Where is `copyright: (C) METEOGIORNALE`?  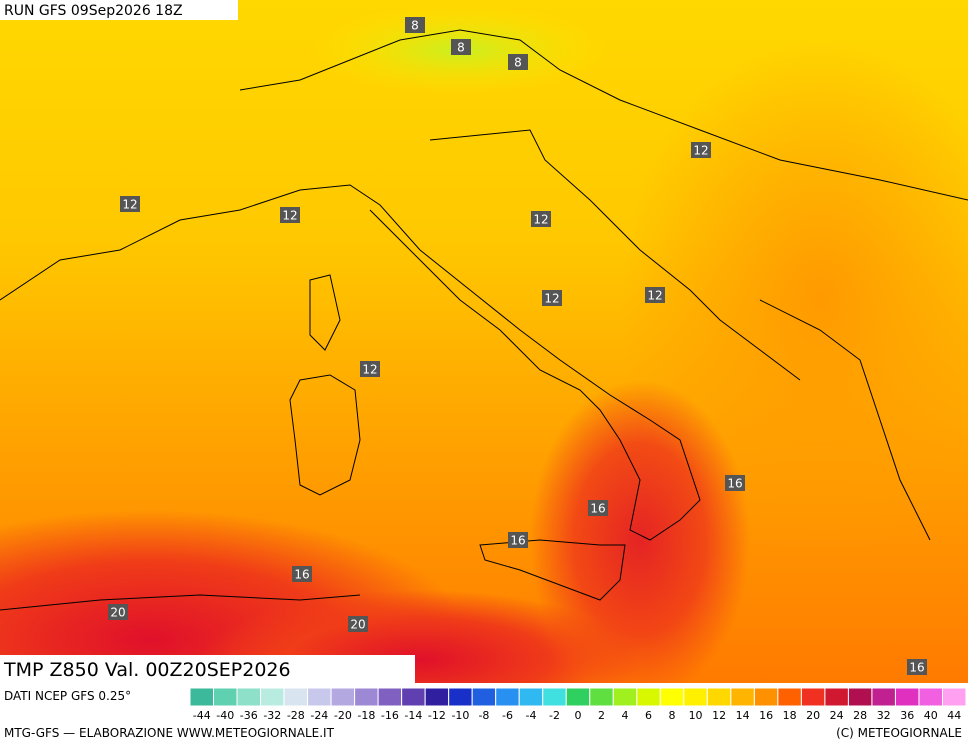
copyright: (C) METEOGIORNALE is located at coordinates (899, 733).